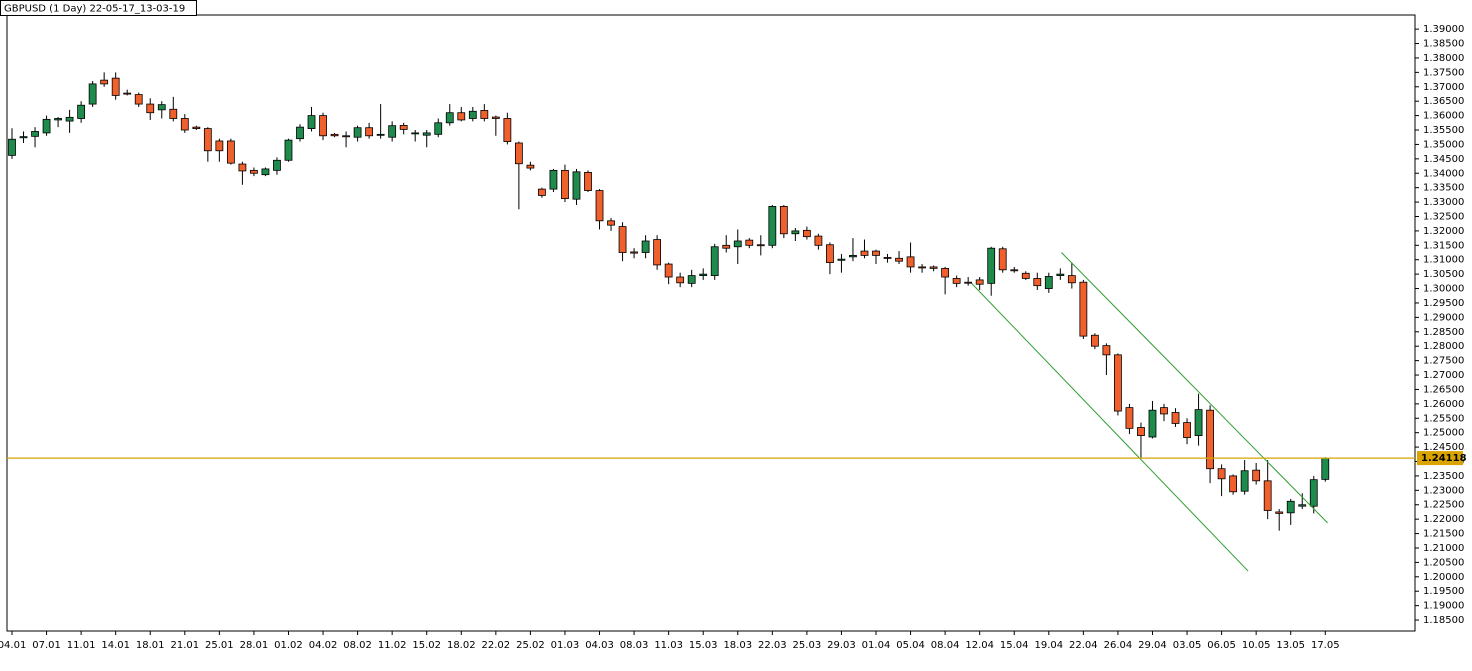 The image size is (1472, 671). What do you see at coordinates (1290, 645) in the screenshot?
I see `x-tick-label: 13.05` at bounding box center [1290, 645].